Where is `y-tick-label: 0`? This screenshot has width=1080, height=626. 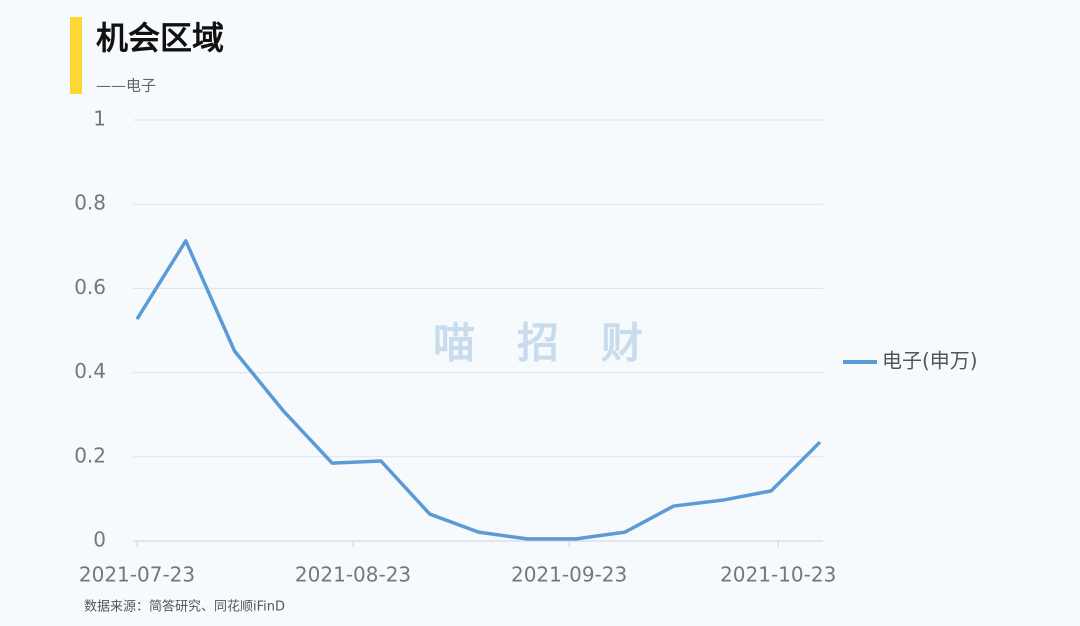 y-tick-label: 0 is located at coordinates (99, 540).